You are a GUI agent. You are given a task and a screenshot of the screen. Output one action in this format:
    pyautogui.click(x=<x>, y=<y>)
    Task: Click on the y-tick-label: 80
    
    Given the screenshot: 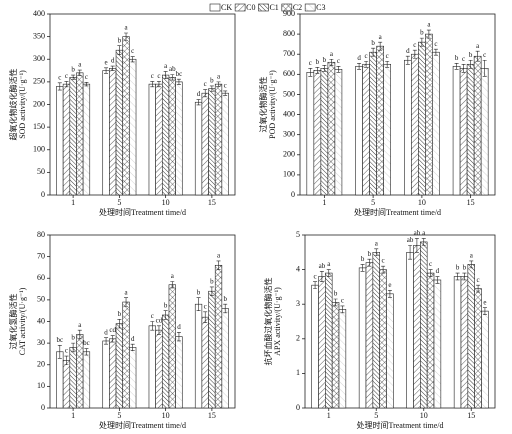 What is the action you would take?
    pyautogui.click(x=41, y=234)
    